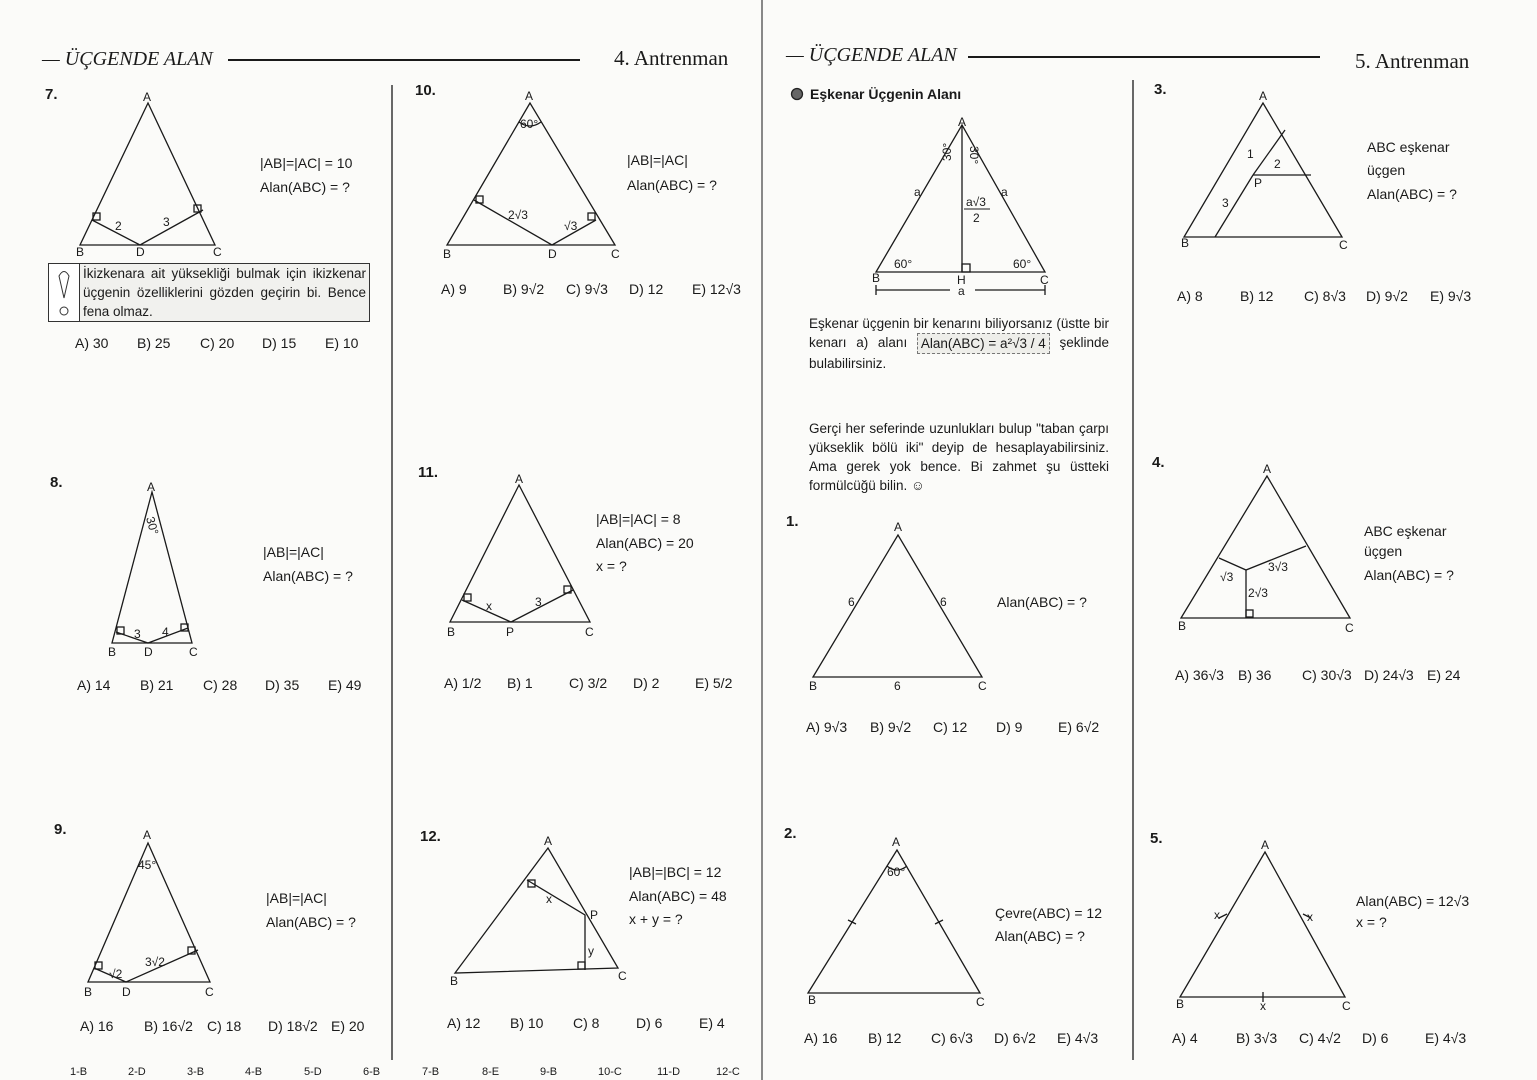  What do you see at coordinates (950, 727) in the screenshot?
I see `answer-choice: C) 12` at bounding box center [950, 727].